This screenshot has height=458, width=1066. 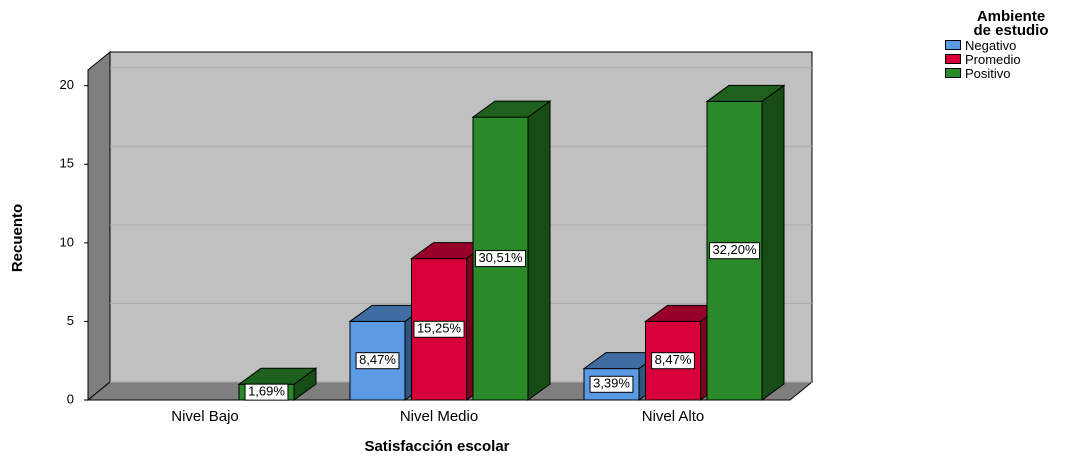 I want to click on value-label-text: 1,69%, so click(x=266, y=391).